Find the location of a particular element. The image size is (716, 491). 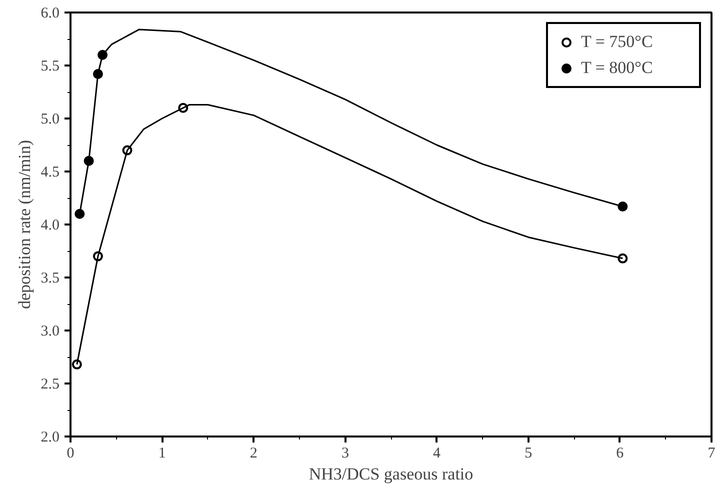

x-tick-label: 6 is located at coordinates (620, 454).